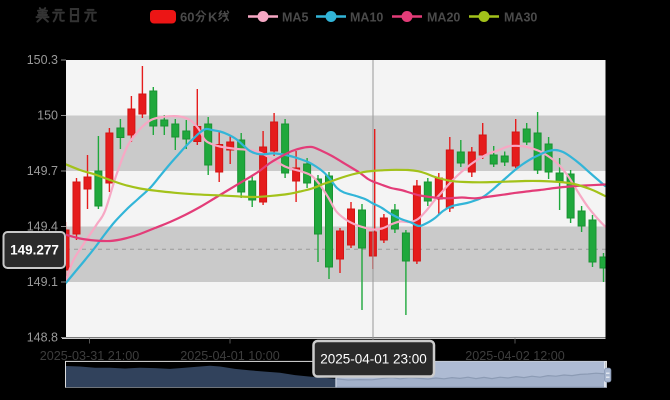 Image resolution: width=670 pixels, height=400 pixels. Describe the element at coordinates (229, 356) in the screenshot. I see `svg-text: 2025-04-01 10:00` at that location.